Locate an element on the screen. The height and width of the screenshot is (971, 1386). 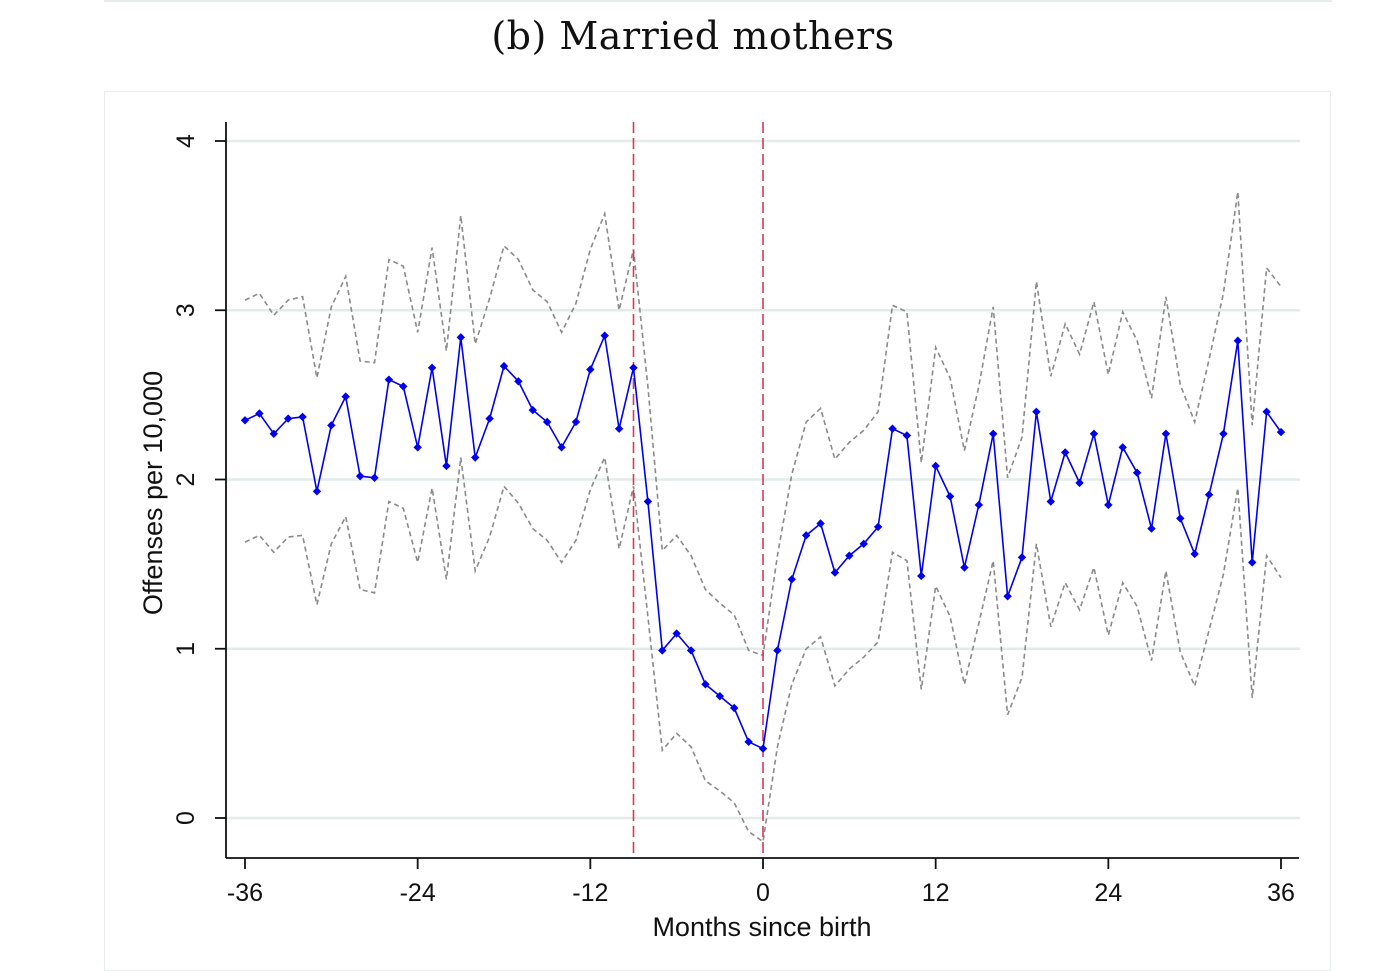
x-tick-label: -12 is located at coordinates (590, 893).